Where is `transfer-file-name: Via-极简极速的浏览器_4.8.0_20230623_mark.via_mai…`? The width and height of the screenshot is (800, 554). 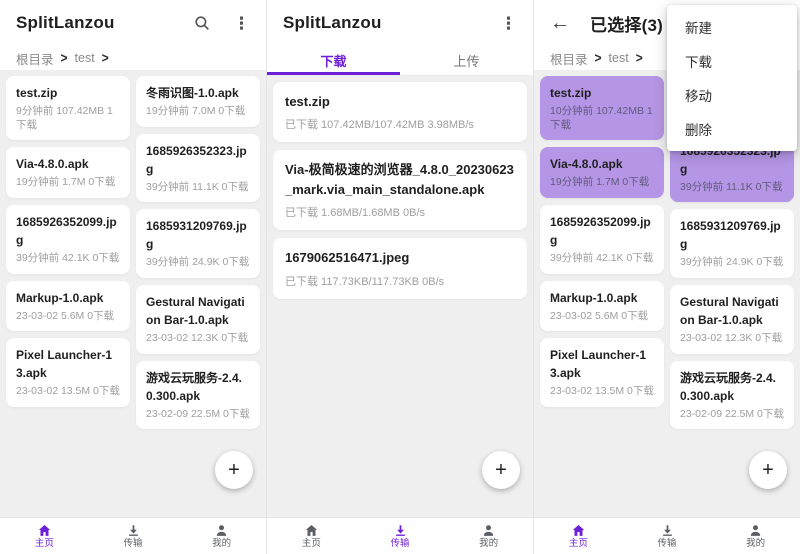 transfer-file-name: Via-极简极速的浏览器_4.8.0_20230623_mark.via_mai… is located at coordinates (399, 180).